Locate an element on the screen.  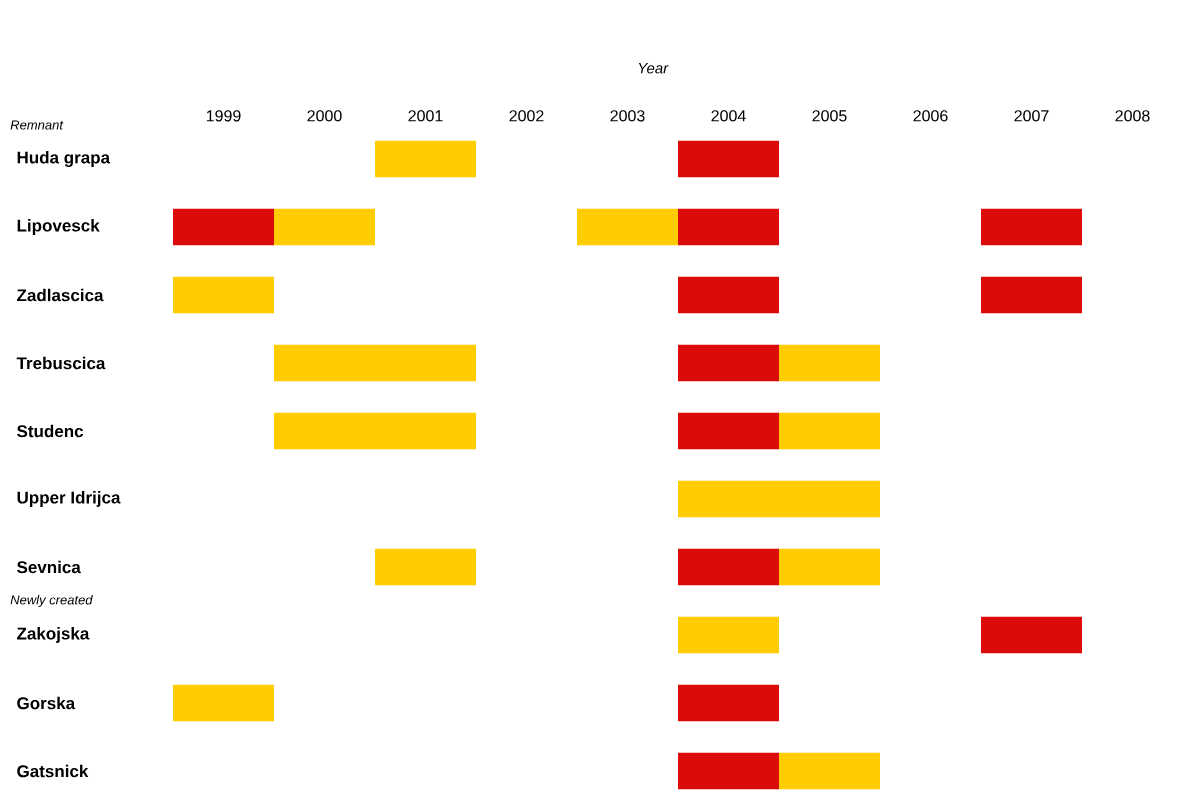
x-tick-label: 2002 is located at coordinates (526, 116).